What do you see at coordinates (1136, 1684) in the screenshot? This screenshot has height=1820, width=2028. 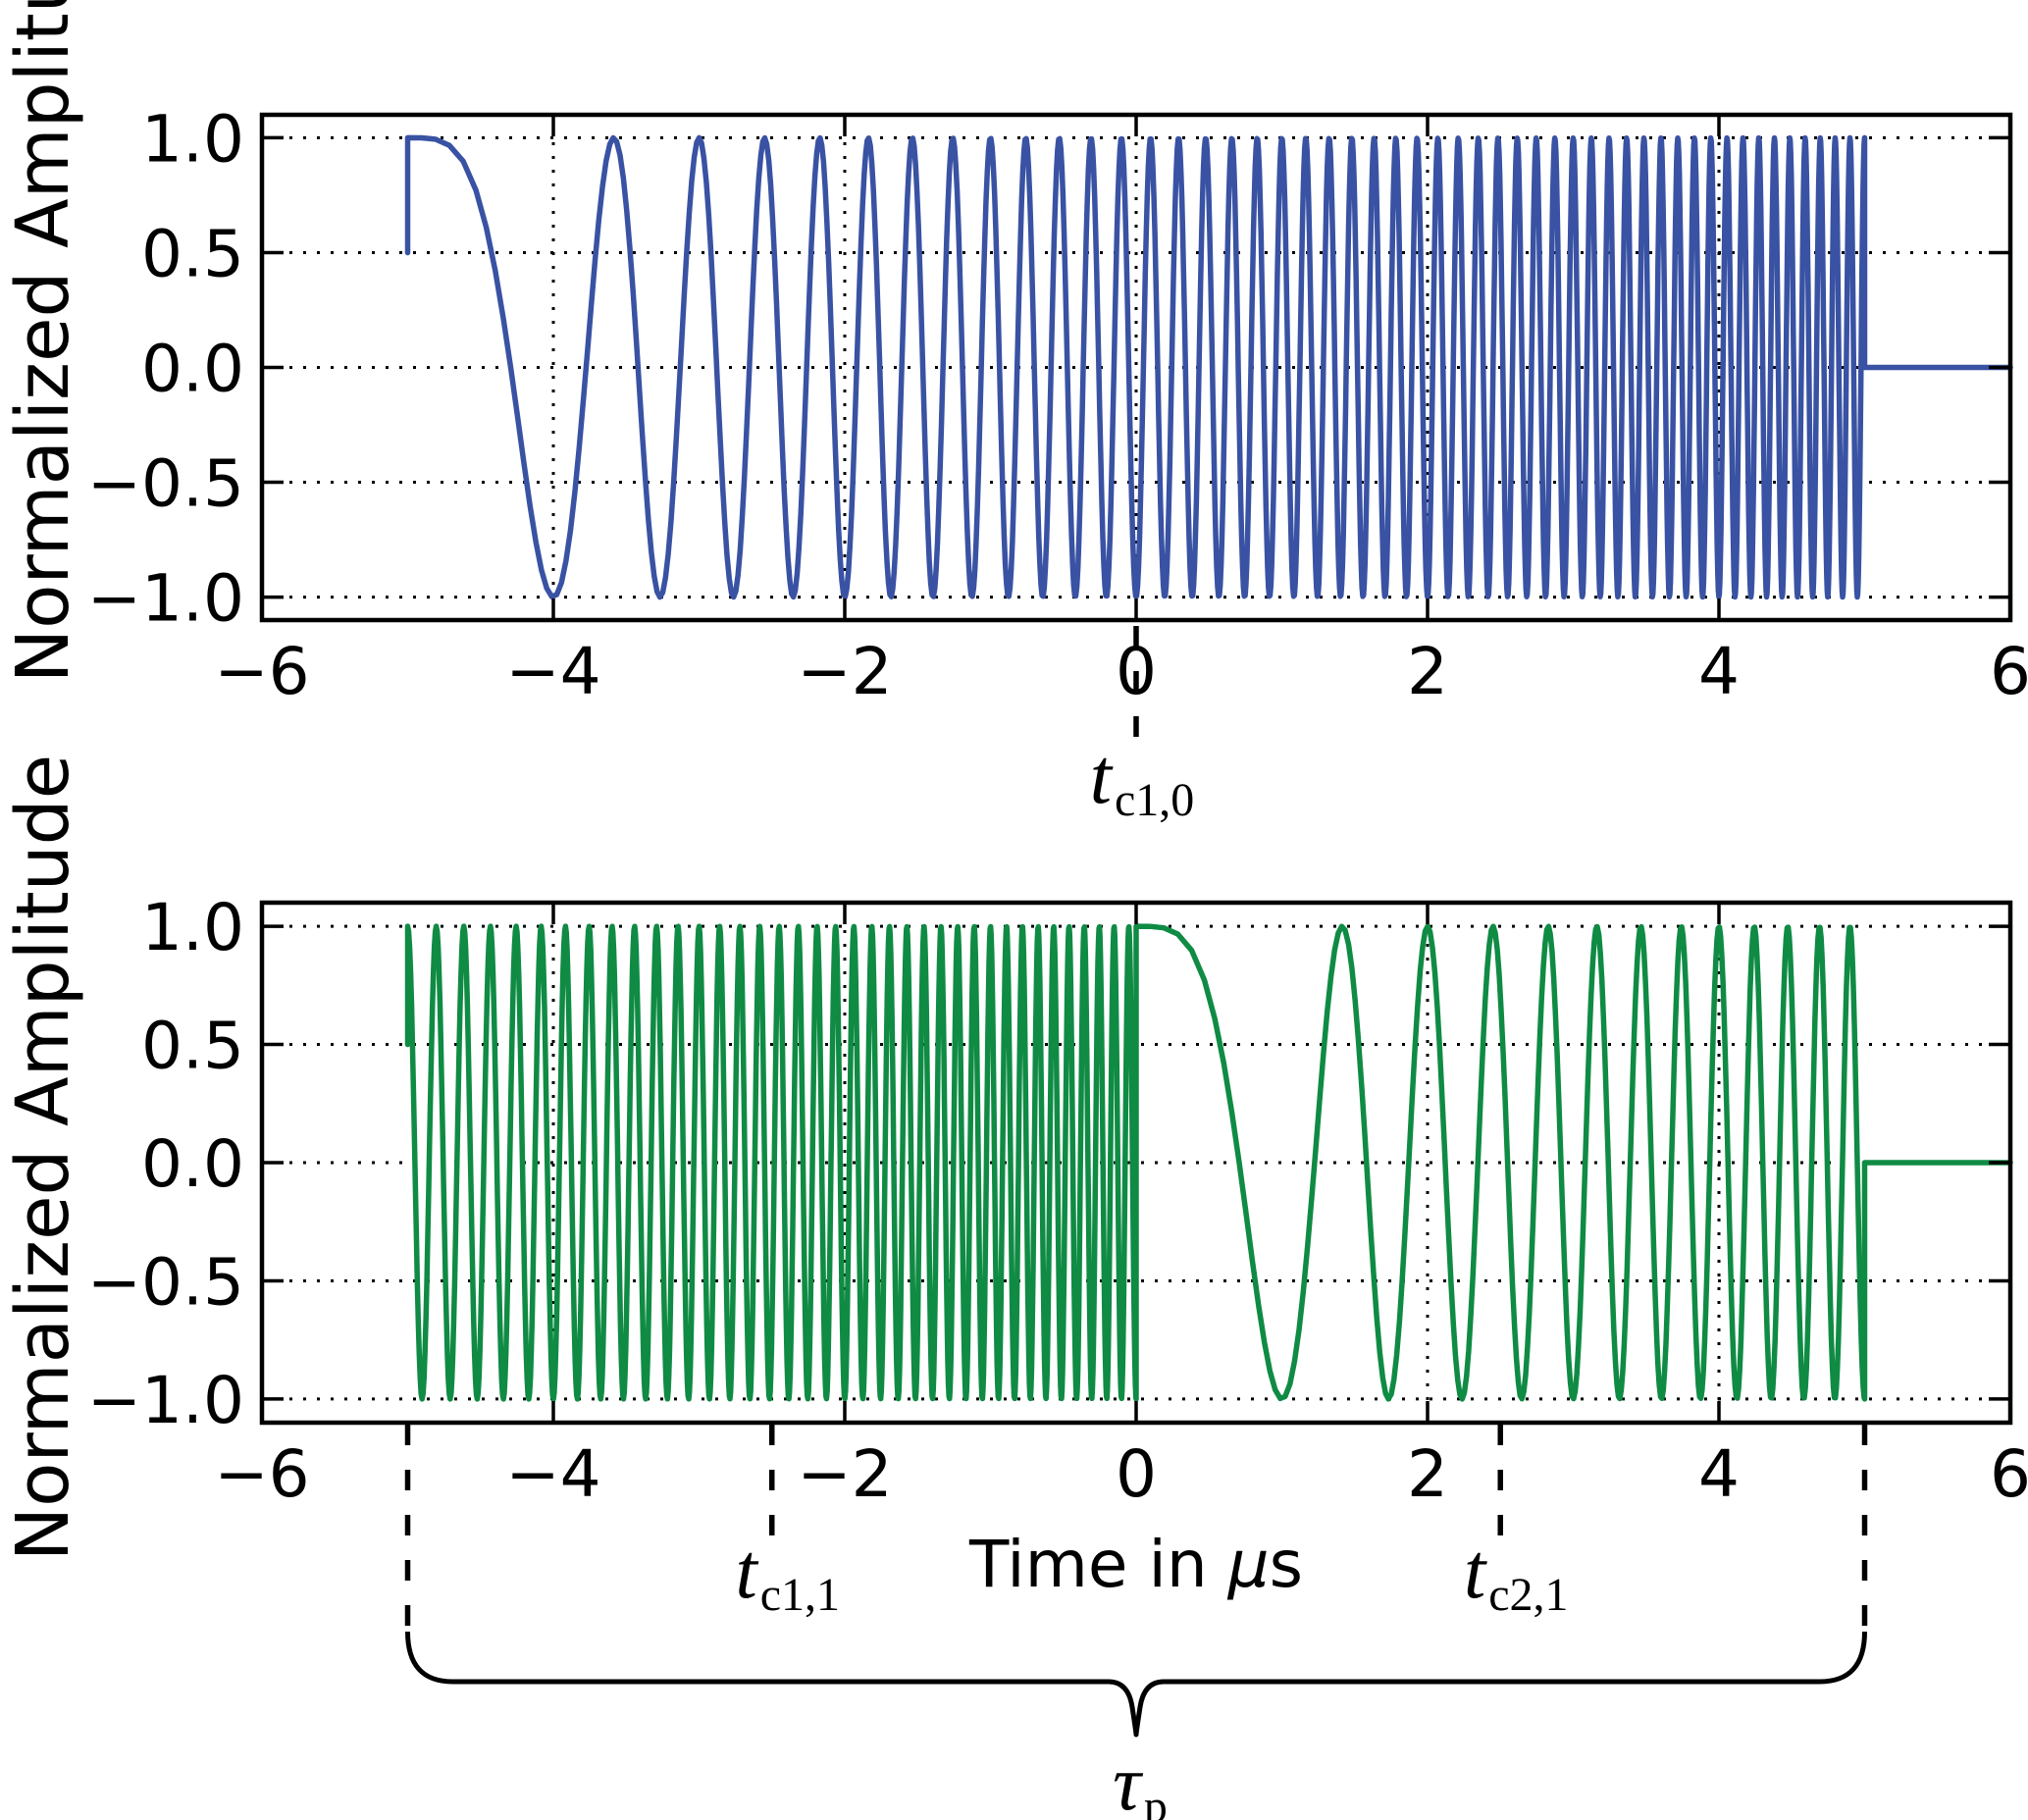 I see `brace-curve` at bounding box center [1136, 1684].